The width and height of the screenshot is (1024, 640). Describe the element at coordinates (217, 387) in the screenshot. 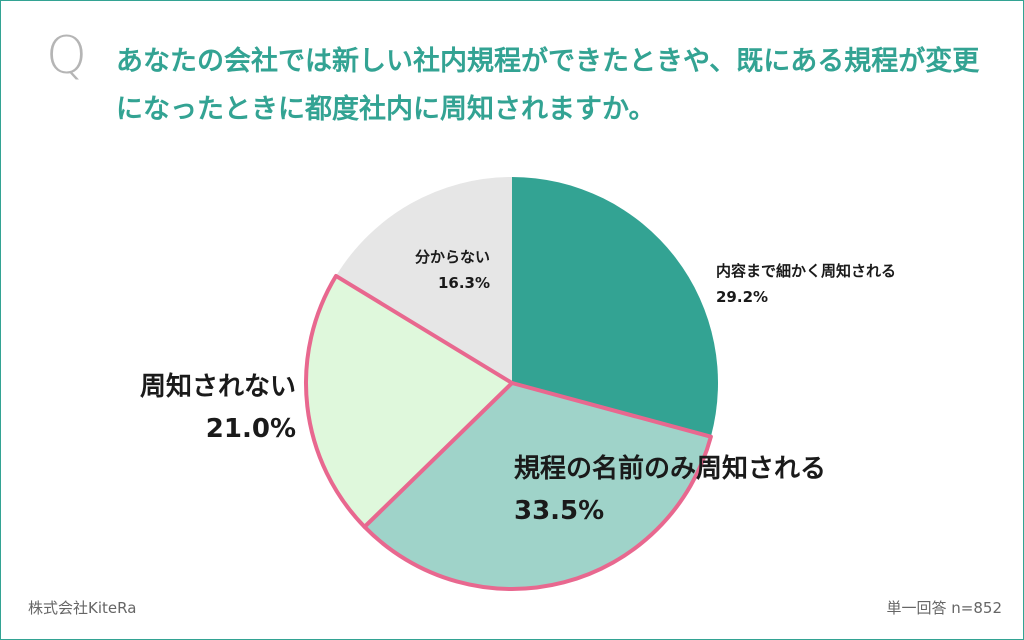

I see `slice-name-not-notified: 周知されない` at that location.